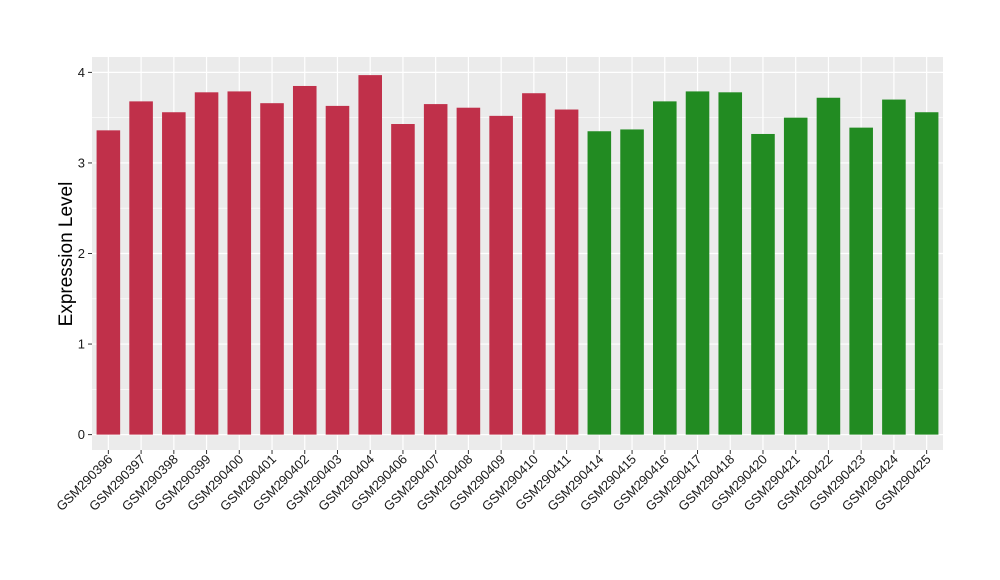 The width and height of the screenshot is (1000, 580). What do you see at coordinates (141, 268) in the screenshot?
I see `bar-GSM290397` at bounding box center [141, 268].